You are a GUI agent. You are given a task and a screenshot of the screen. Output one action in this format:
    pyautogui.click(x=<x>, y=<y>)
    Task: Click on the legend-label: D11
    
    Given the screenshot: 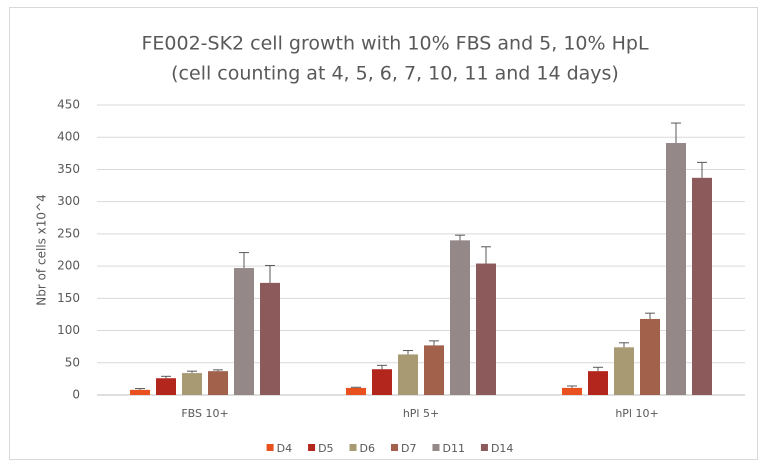 What is the action you would take?
    pyautogui.click(x=453, y=448)
    